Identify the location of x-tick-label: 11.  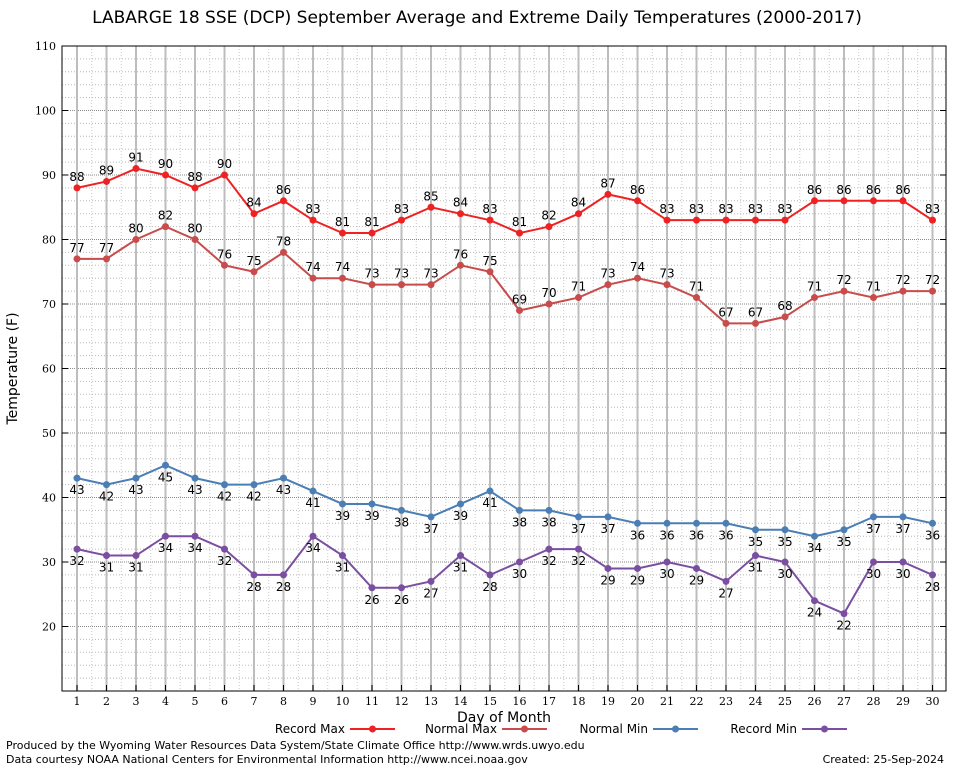
(372, 701).